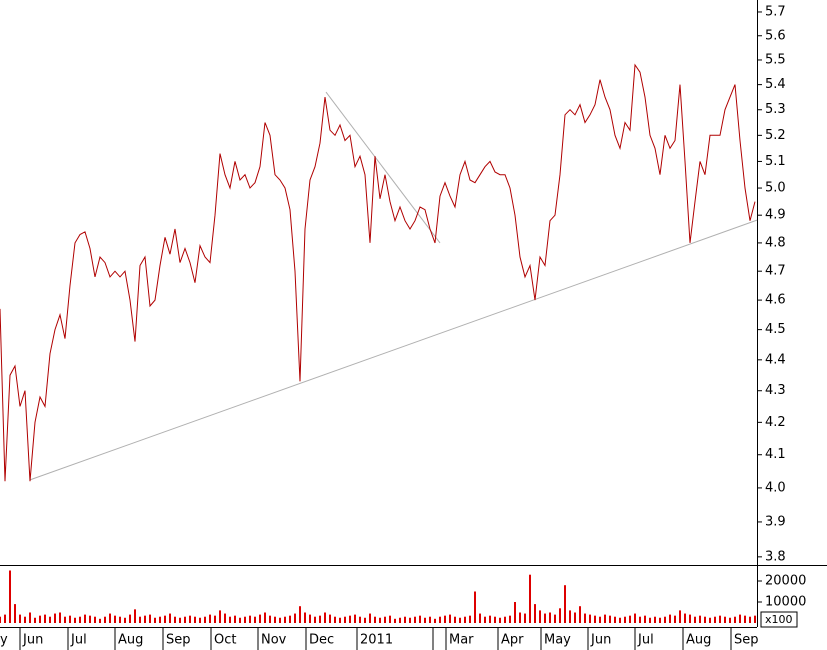 The width and height of the screenshot is (827, 650). Describe the element at coordinates (775, 329) in the screenshot. I see `y-tick-label: 4.5` at that location.